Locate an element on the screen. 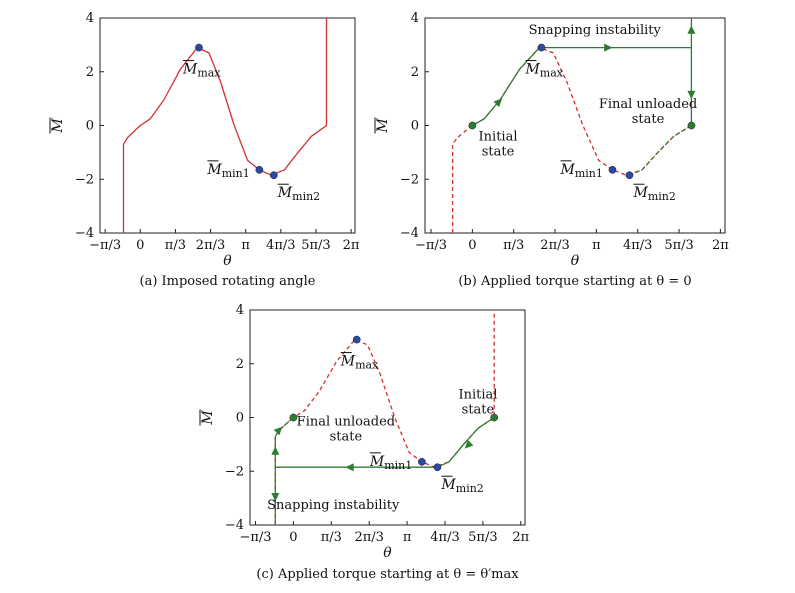 The height and width of the screenshot is (593, 795). x-tick-label: 4π/3 is located at coordinates (637, 245).